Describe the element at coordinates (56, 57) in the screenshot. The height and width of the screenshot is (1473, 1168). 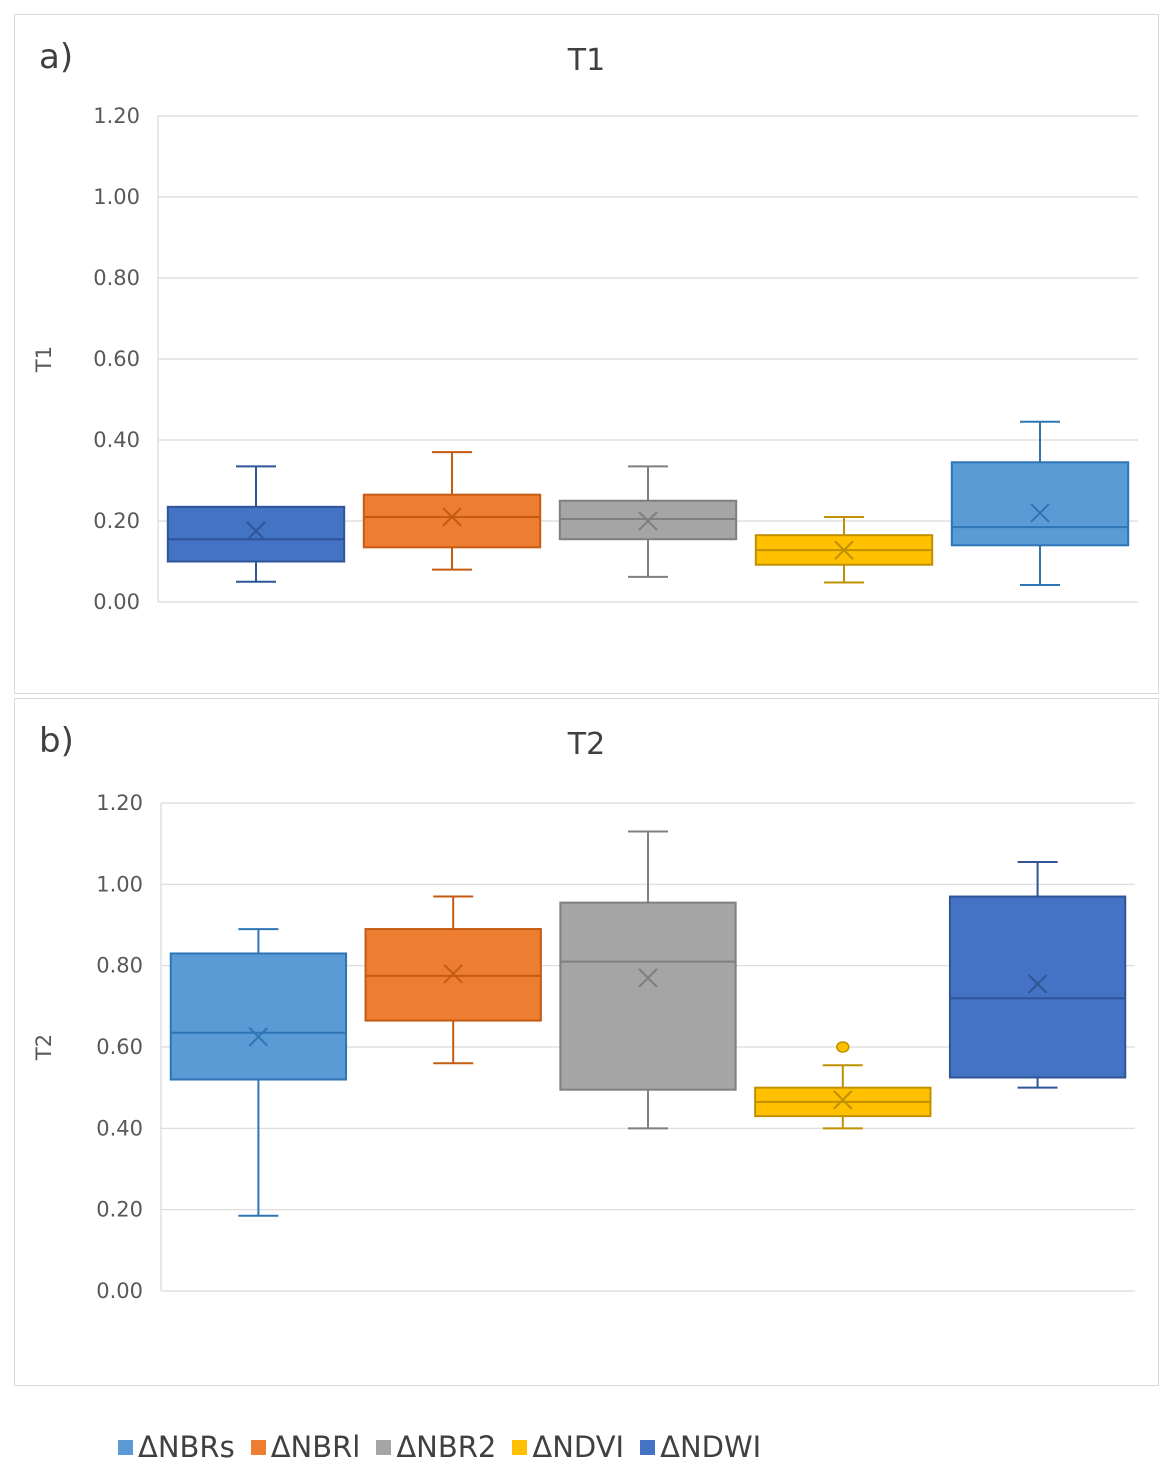
I see `panel-label: a)` at that location.